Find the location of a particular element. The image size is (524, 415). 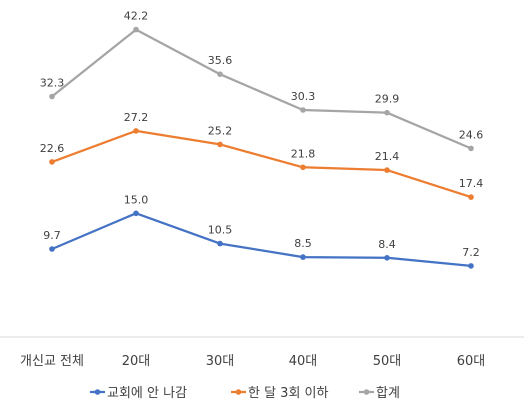

x-tick-labels: 개신교 전체 20대 30대 40대 50대 60대 is located at coordinates (252, 361).